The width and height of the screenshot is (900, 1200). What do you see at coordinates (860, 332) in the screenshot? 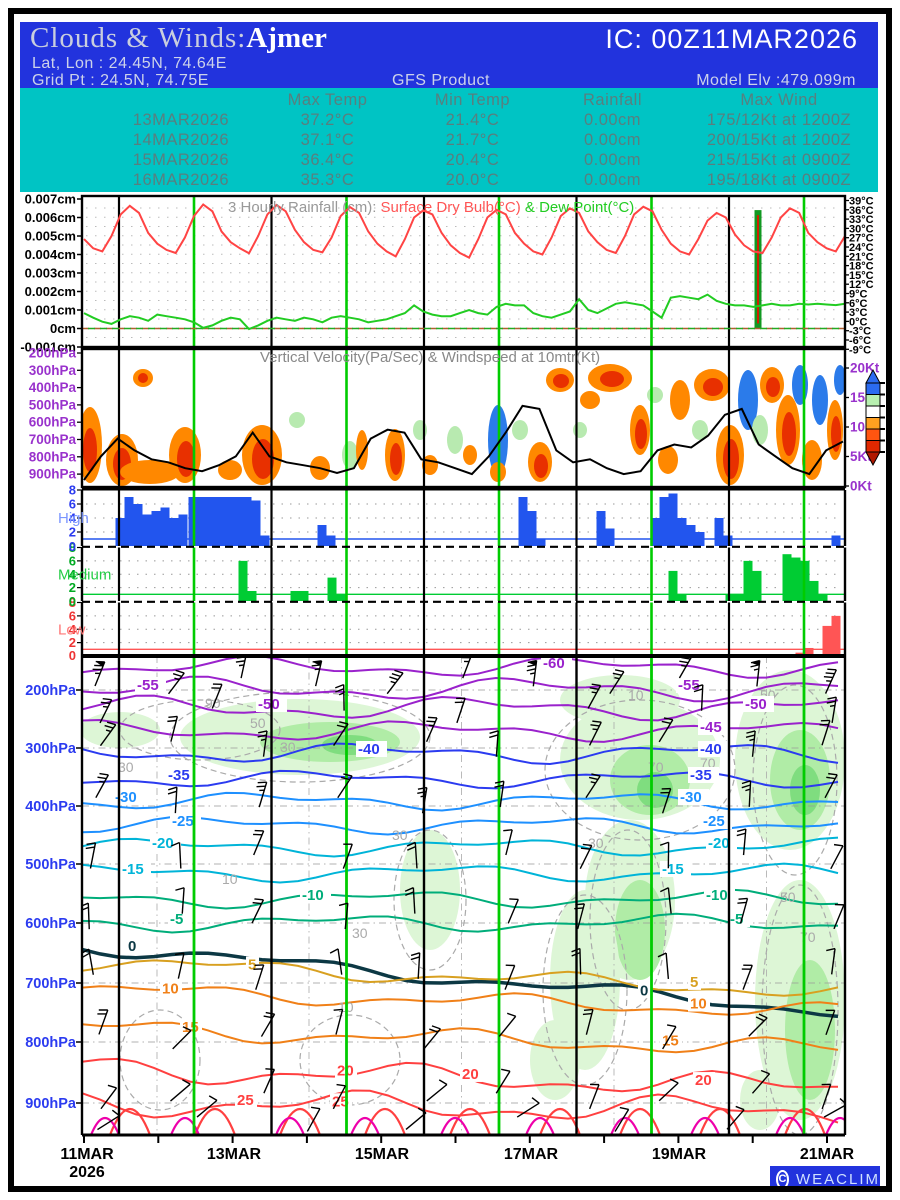
I see `svg-text: -3°C` at bounding box center [860, 332].